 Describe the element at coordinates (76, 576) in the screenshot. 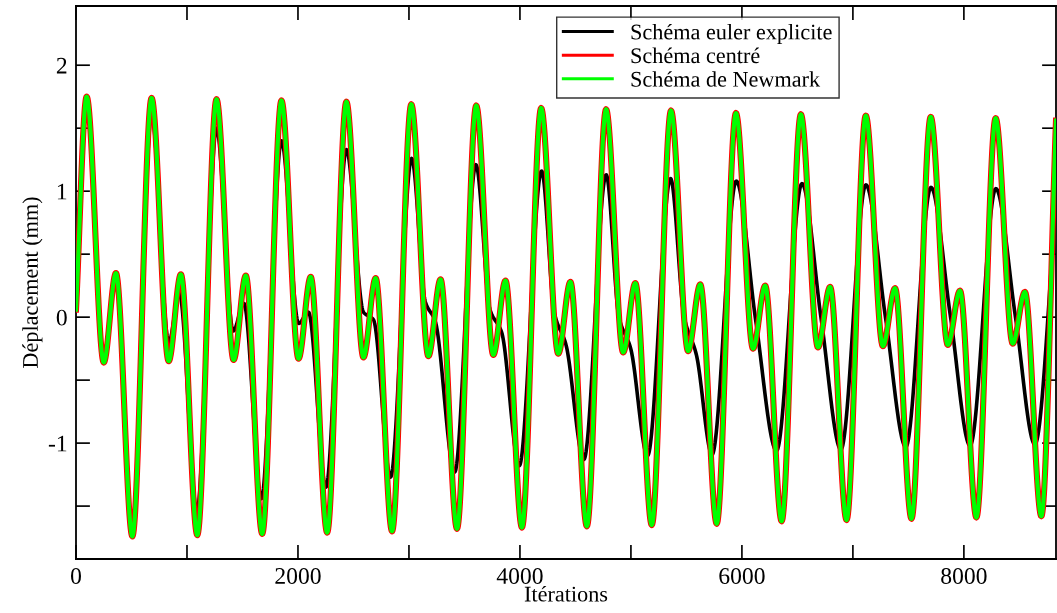

I see `x-tick-label: 0` at that location.